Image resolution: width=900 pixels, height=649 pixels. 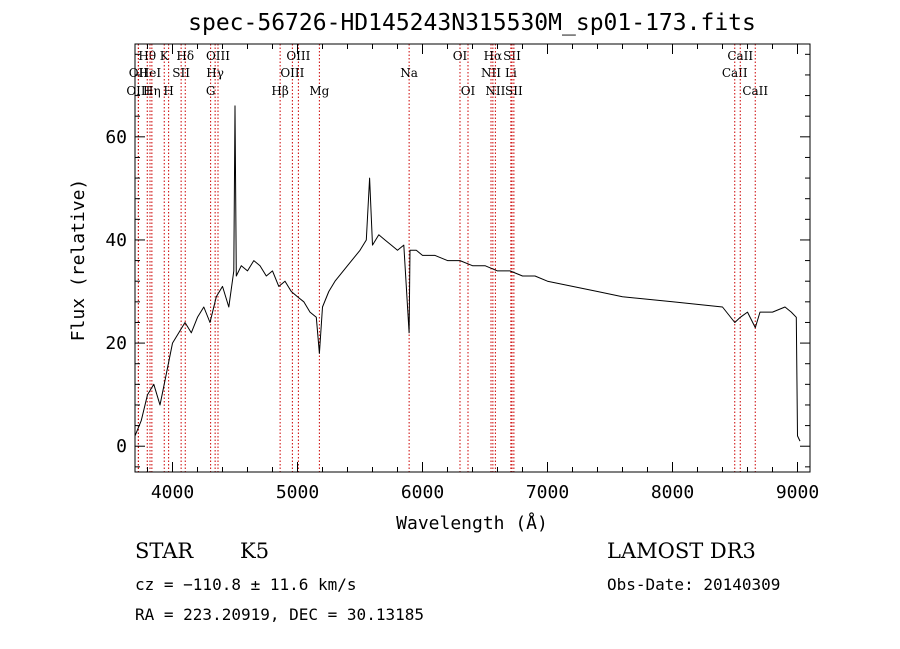 I want to click on y-tick-label: 20, so click(x=116, y=343).